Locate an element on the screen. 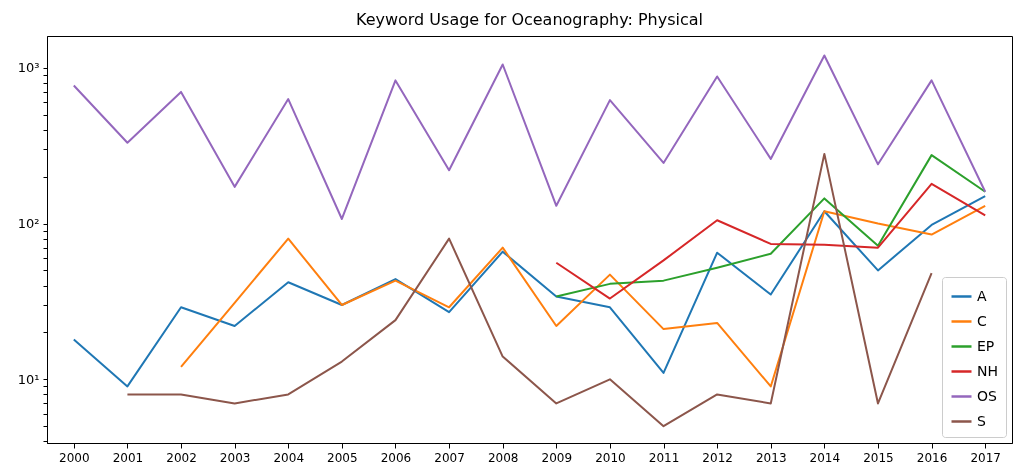 This screenshot has width=1013, height=476. x-tick-label: 2016 is located at coordinates (932, 457).